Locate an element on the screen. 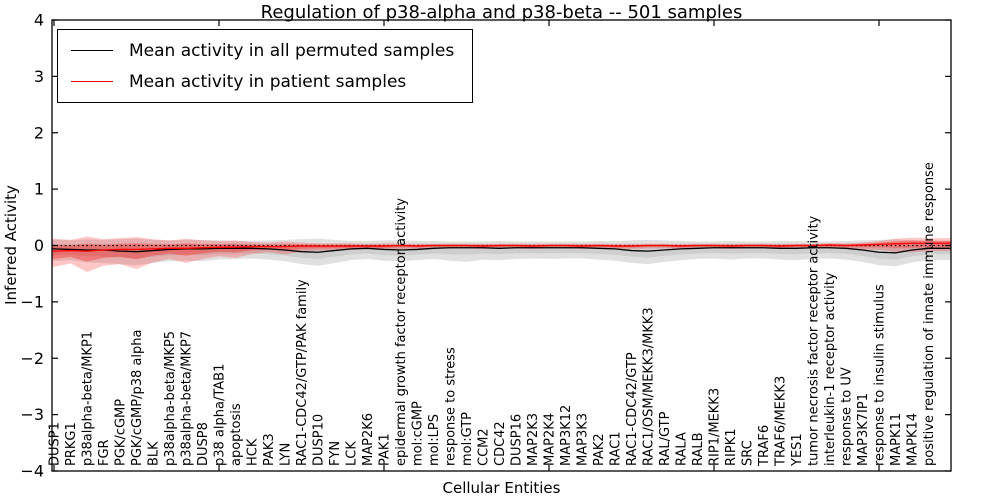 This screenshot has height=500, width=1000. entity-label: MAP3K12 is located at coordinates (566, 435).